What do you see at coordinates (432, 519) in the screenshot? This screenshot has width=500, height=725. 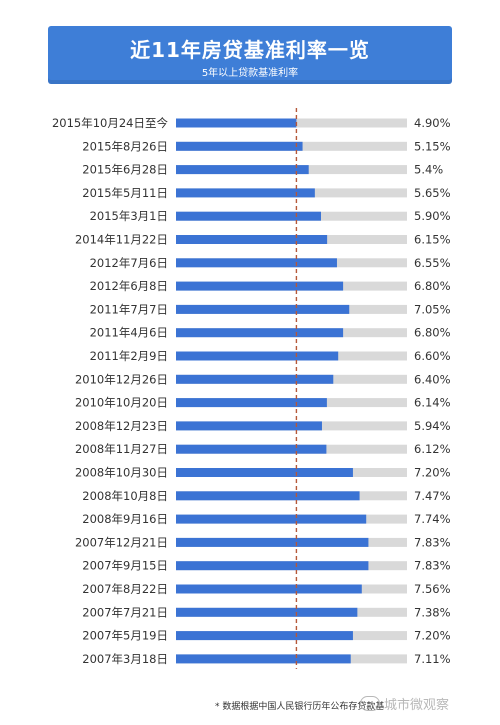 I see `value-label: 7.74%` at bounding box center [432, 519].